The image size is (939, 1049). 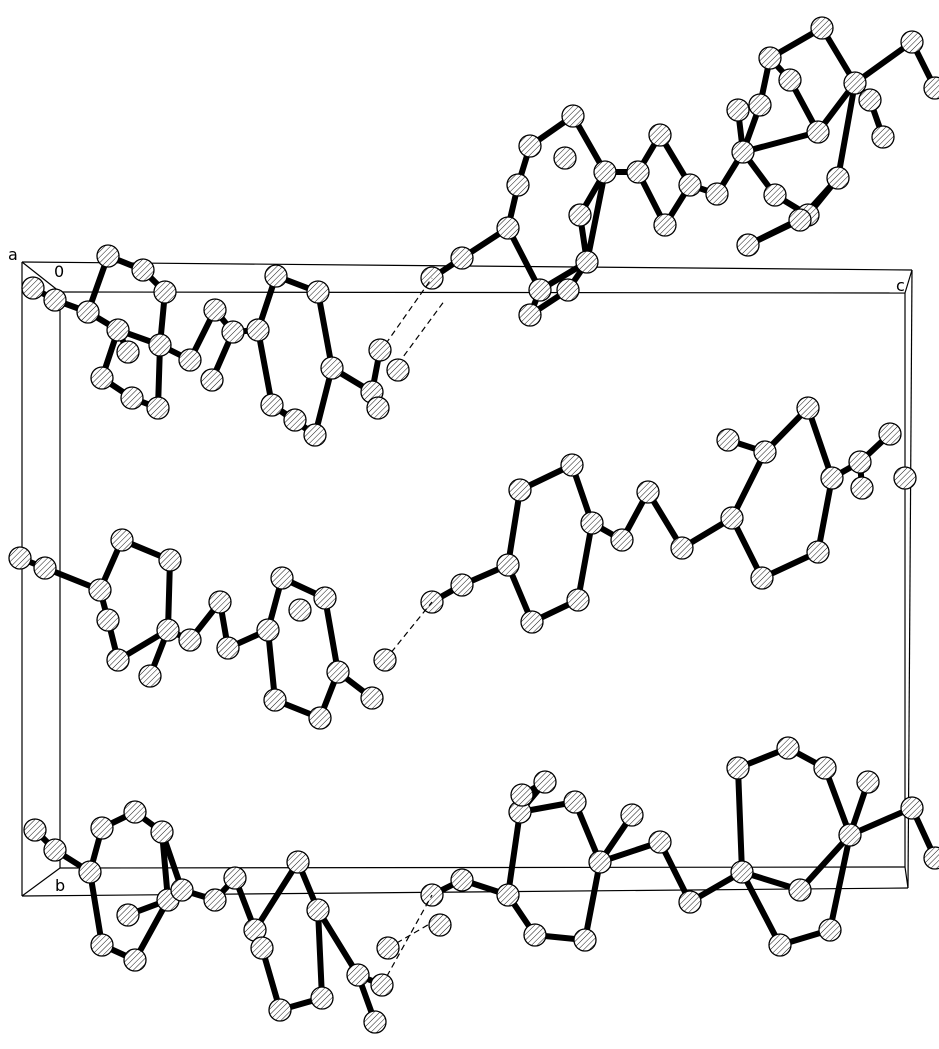 What do you see at coordinates (60, 885) in the screenshot?
I see `axis-label-b: b` at bounding box center [60, 885].